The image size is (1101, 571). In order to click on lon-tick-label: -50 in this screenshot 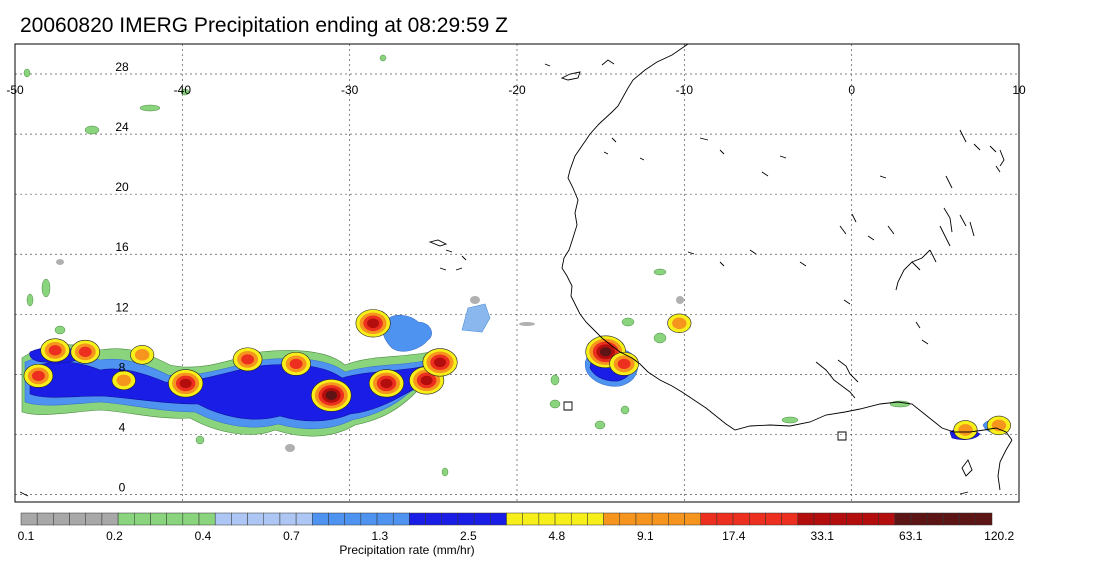, I will do `click(15, 90)`.